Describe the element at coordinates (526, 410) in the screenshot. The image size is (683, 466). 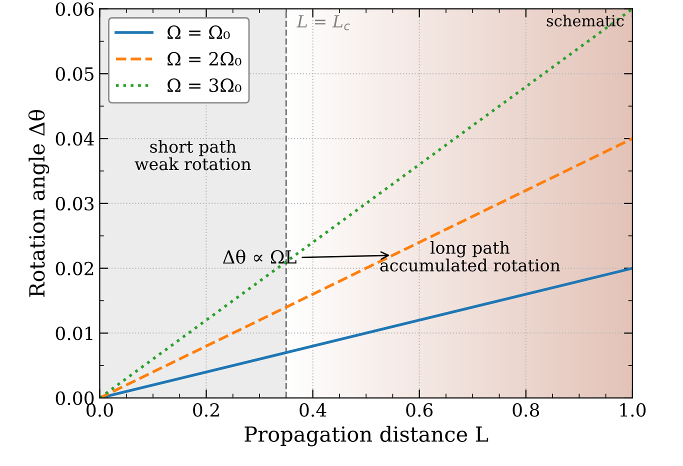
I see `x-tick-label: 0.8` at that location.